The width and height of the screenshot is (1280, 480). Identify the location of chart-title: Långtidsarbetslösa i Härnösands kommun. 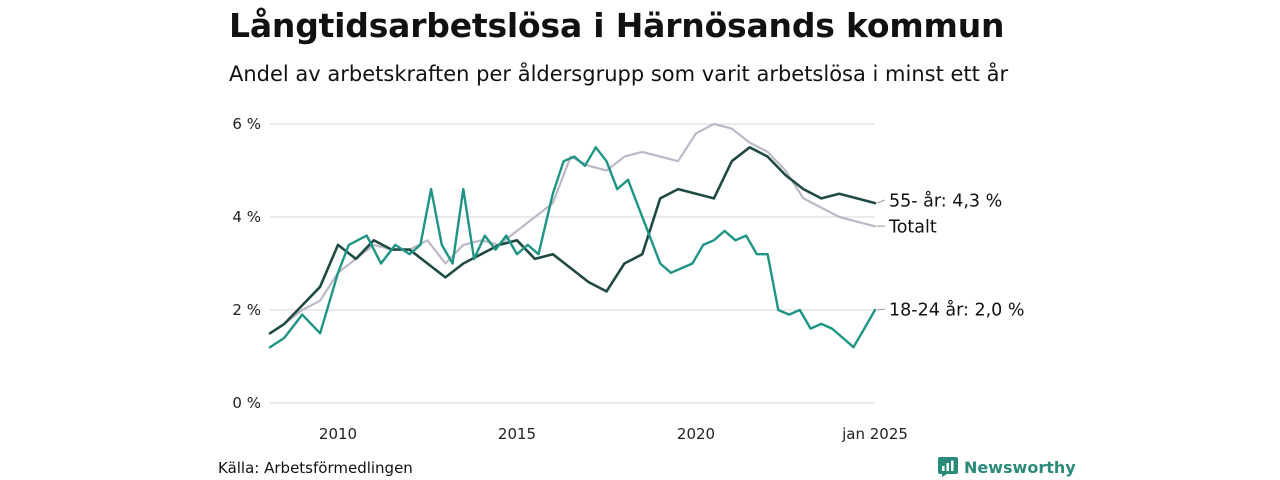
(617, 25).